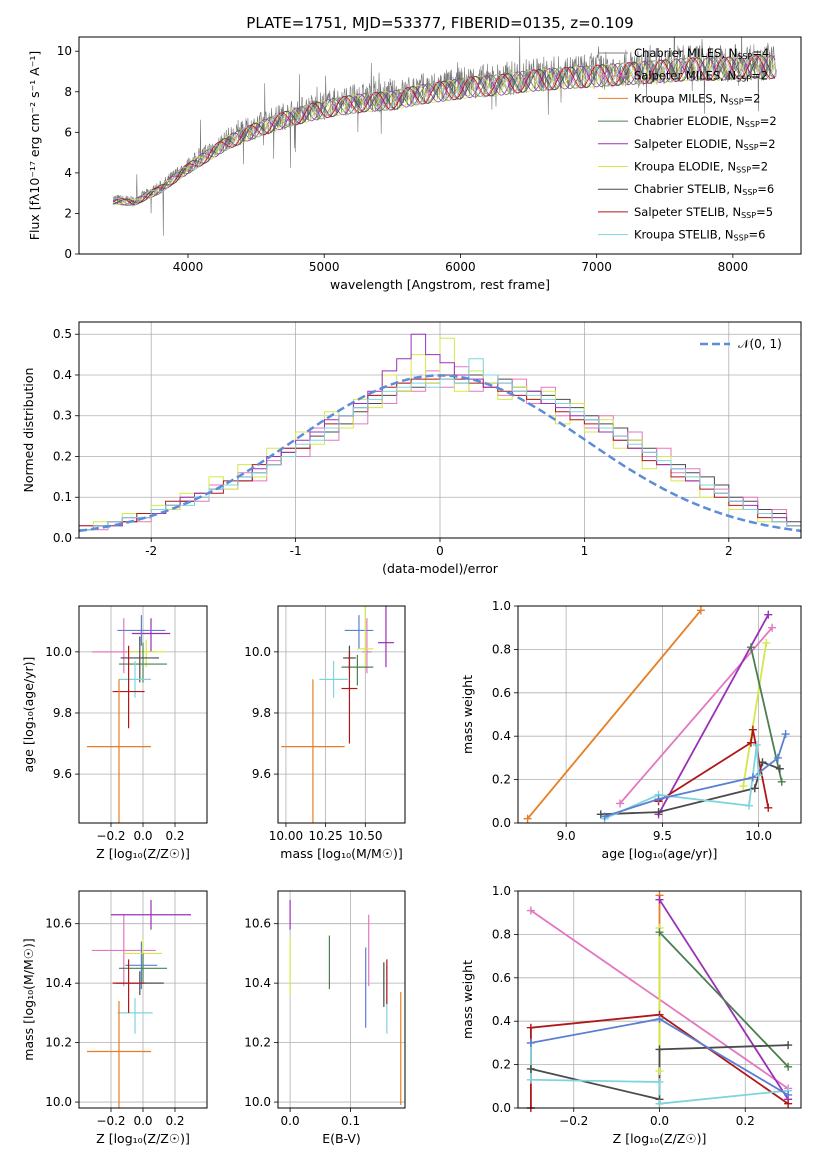 The height and width of the screenshot is (1170, 819). What do you see at coordinates (68, 254) in the screenshot?
I see `y-tick-label: 0` at bounding box center [68, 254].